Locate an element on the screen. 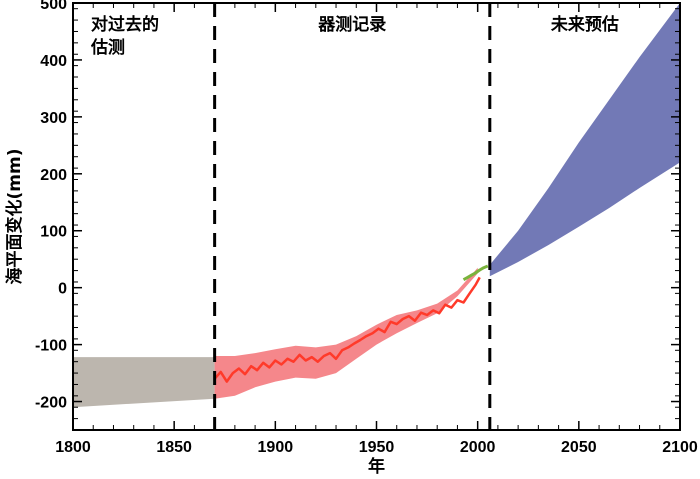 Image resolution: width=700 pixels, height=479 pixels. y-tick-label: 400 is located at coordinates (53, 61).